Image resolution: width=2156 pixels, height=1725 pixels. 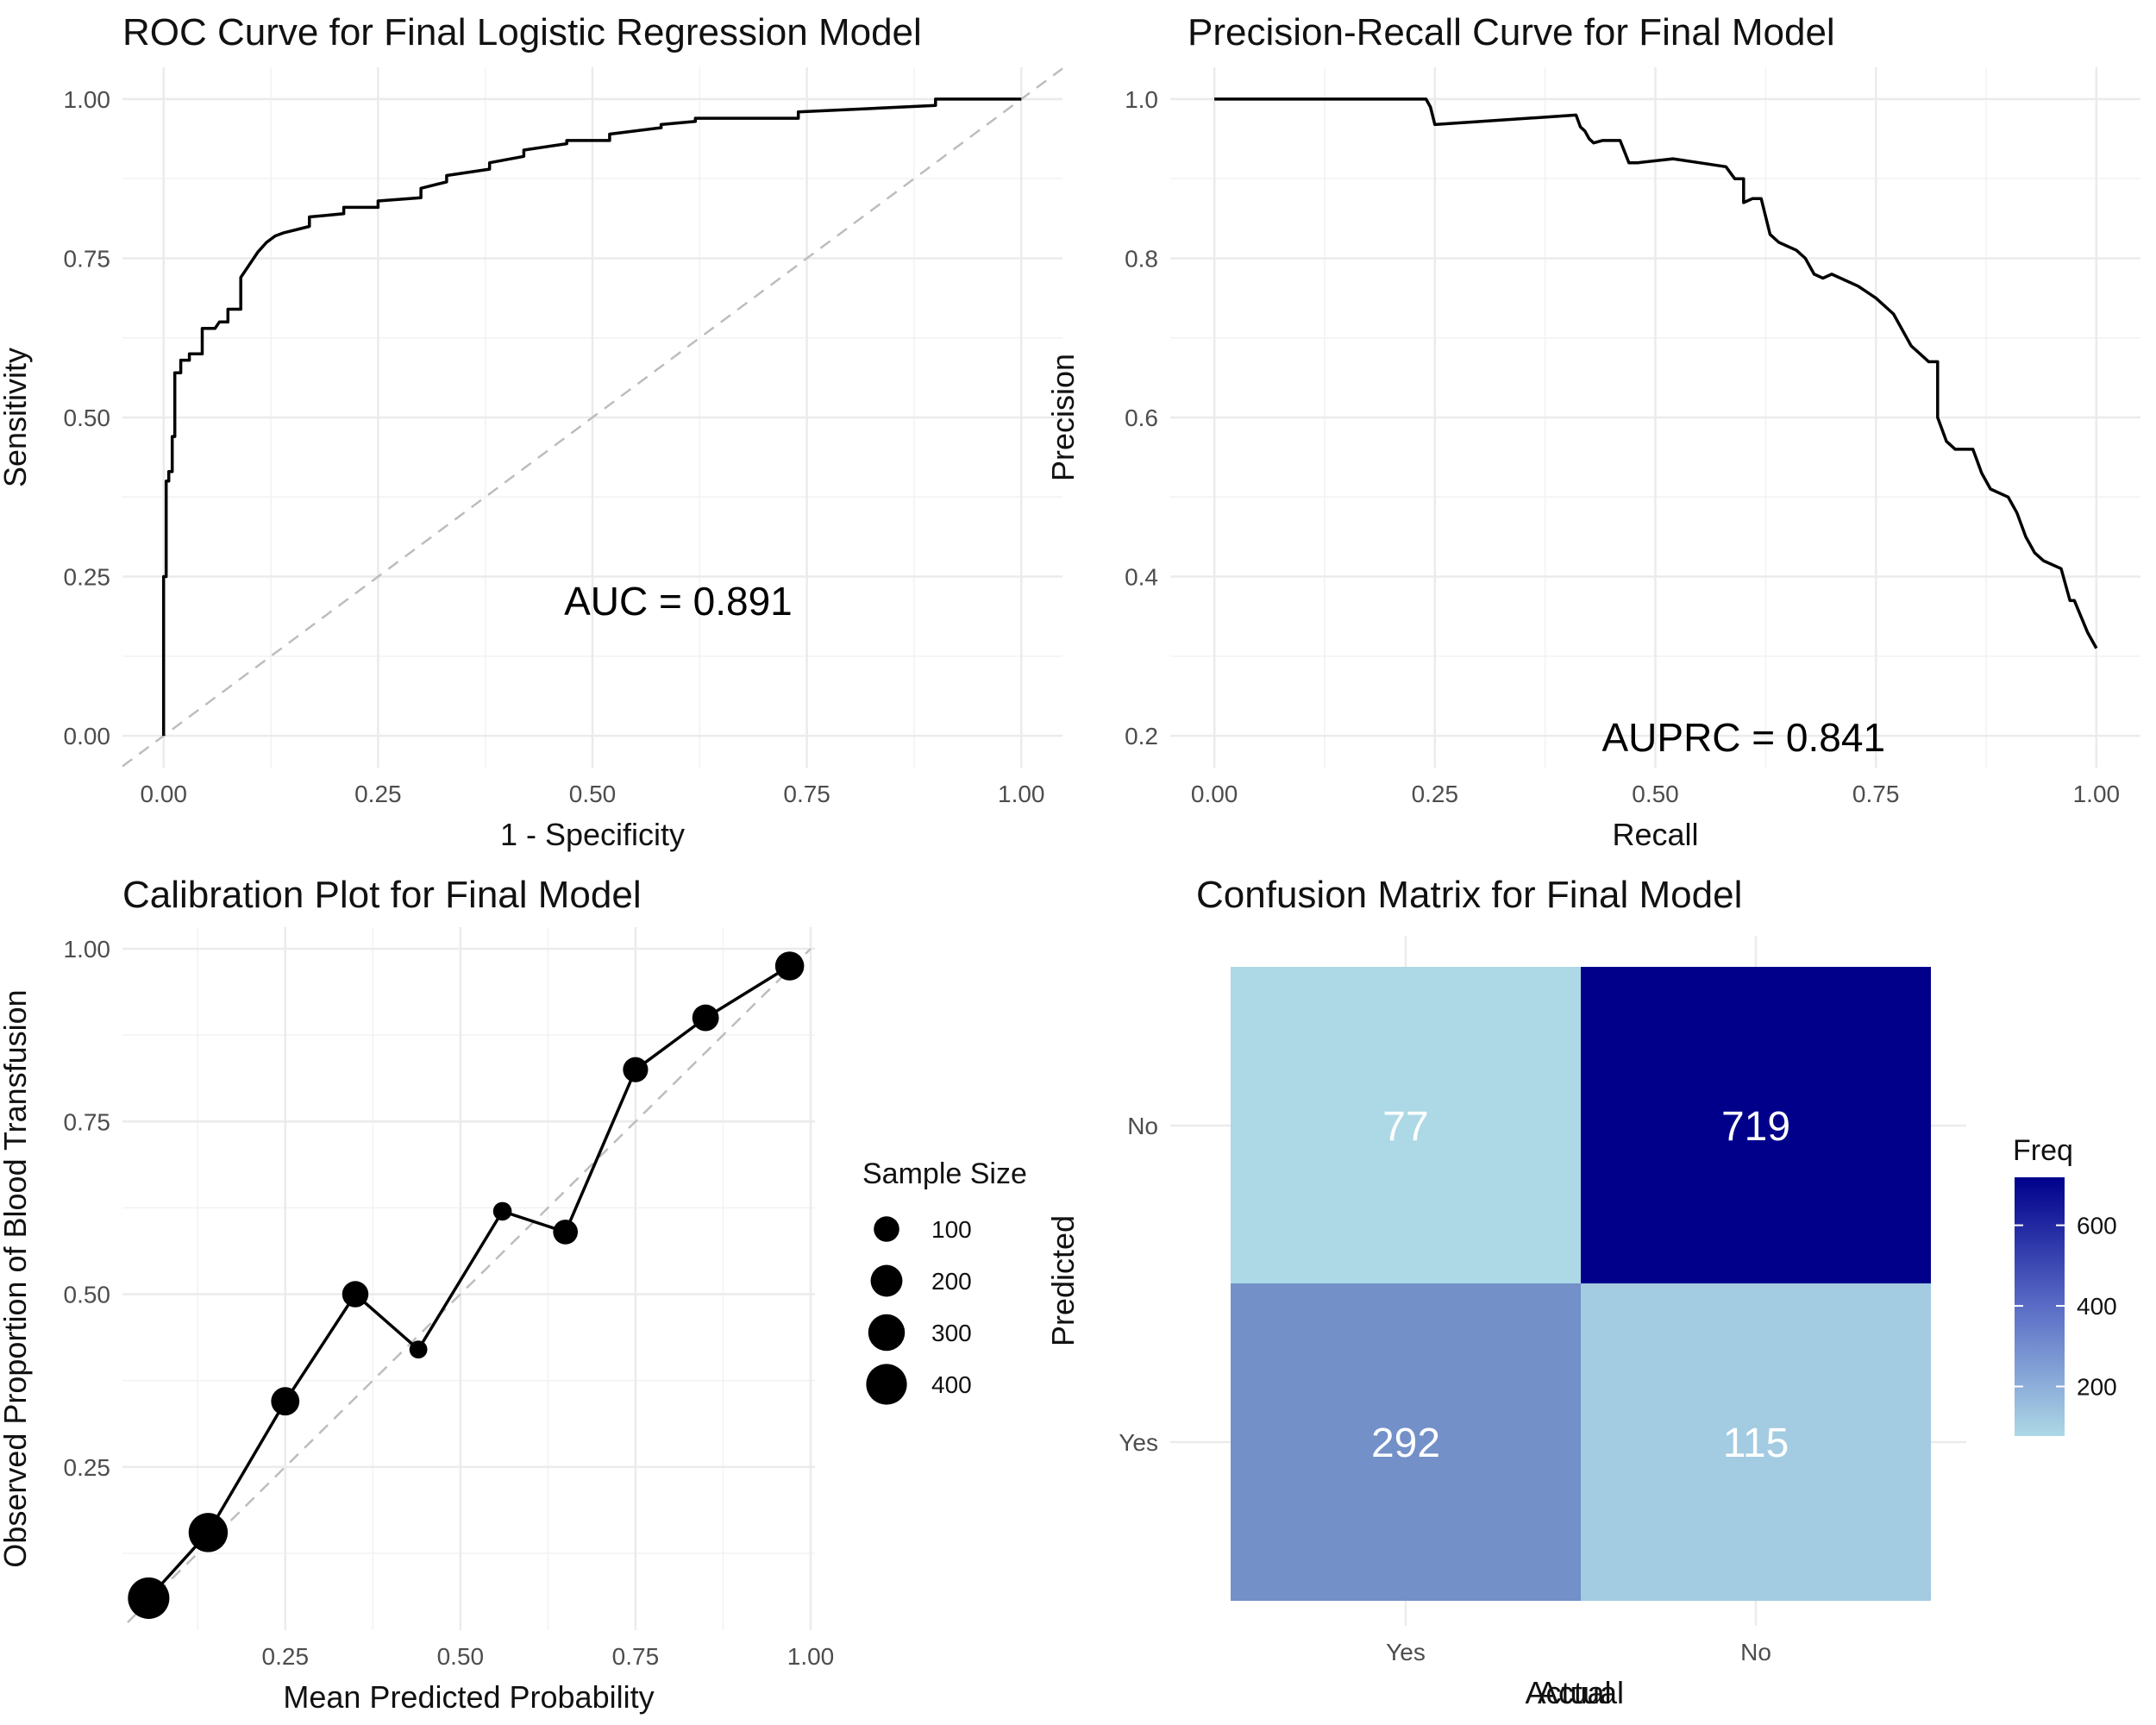 What do you see at coordinates (1142, 1126) in the screenshot?
I see `y-tick-label: No` at bounding box center [1142, 1126].